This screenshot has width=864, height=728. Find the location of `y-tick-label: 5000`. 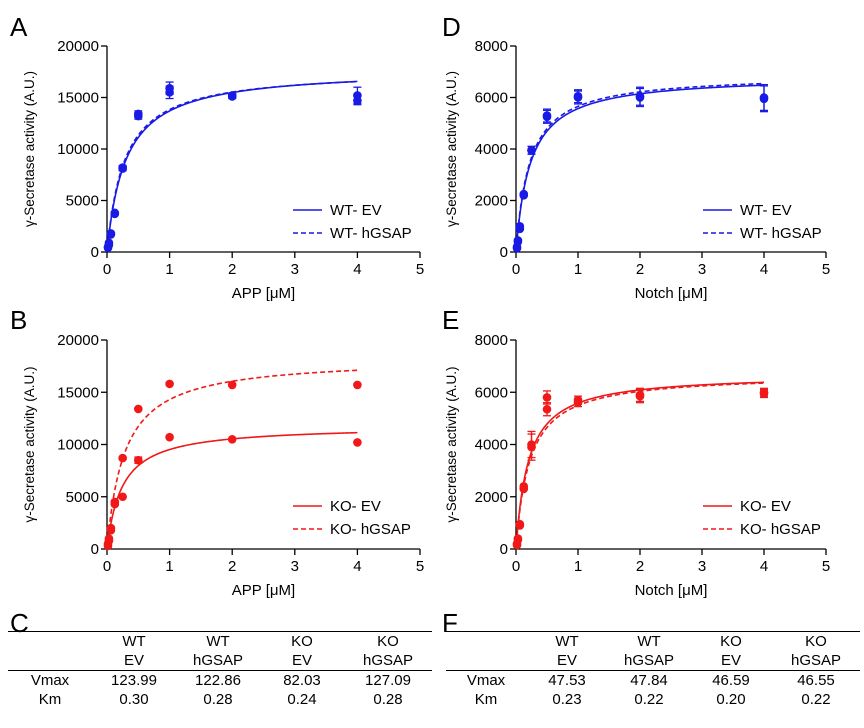

y-tick-label: 5000 is located at coordinates (82, 497).